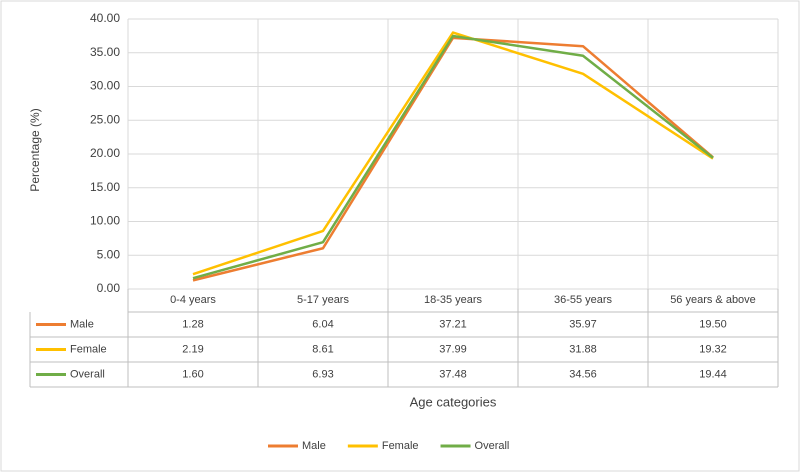  I want to click on y-tick-label: 40.00, so click(105, 18).